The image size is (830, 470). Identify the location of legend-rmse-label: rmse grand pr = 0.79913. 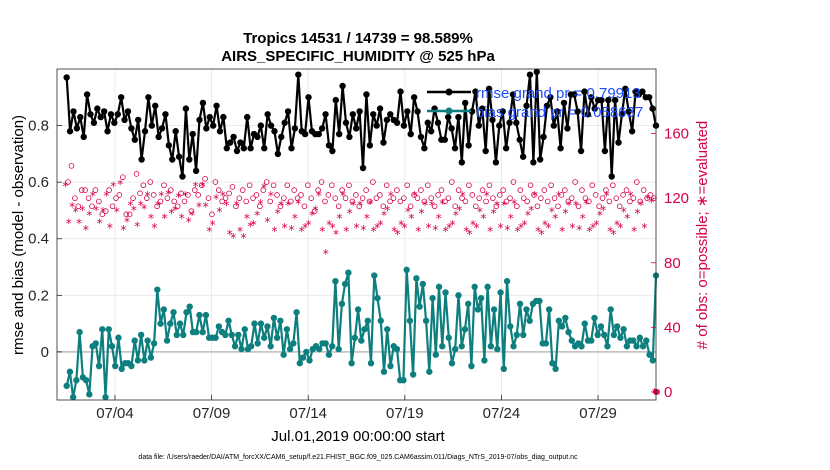
(558, 93).